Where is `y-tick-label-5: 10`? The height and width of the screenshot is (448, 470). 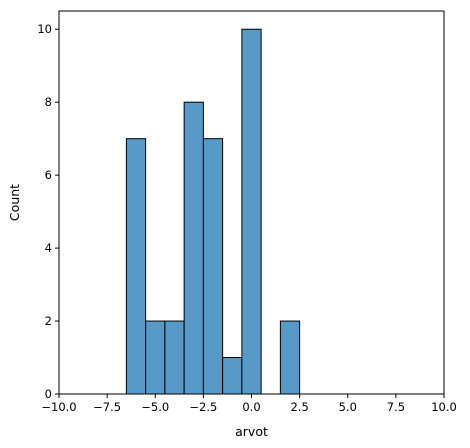
y-tick-label-5: 10 is located at coordinates (44, 29).